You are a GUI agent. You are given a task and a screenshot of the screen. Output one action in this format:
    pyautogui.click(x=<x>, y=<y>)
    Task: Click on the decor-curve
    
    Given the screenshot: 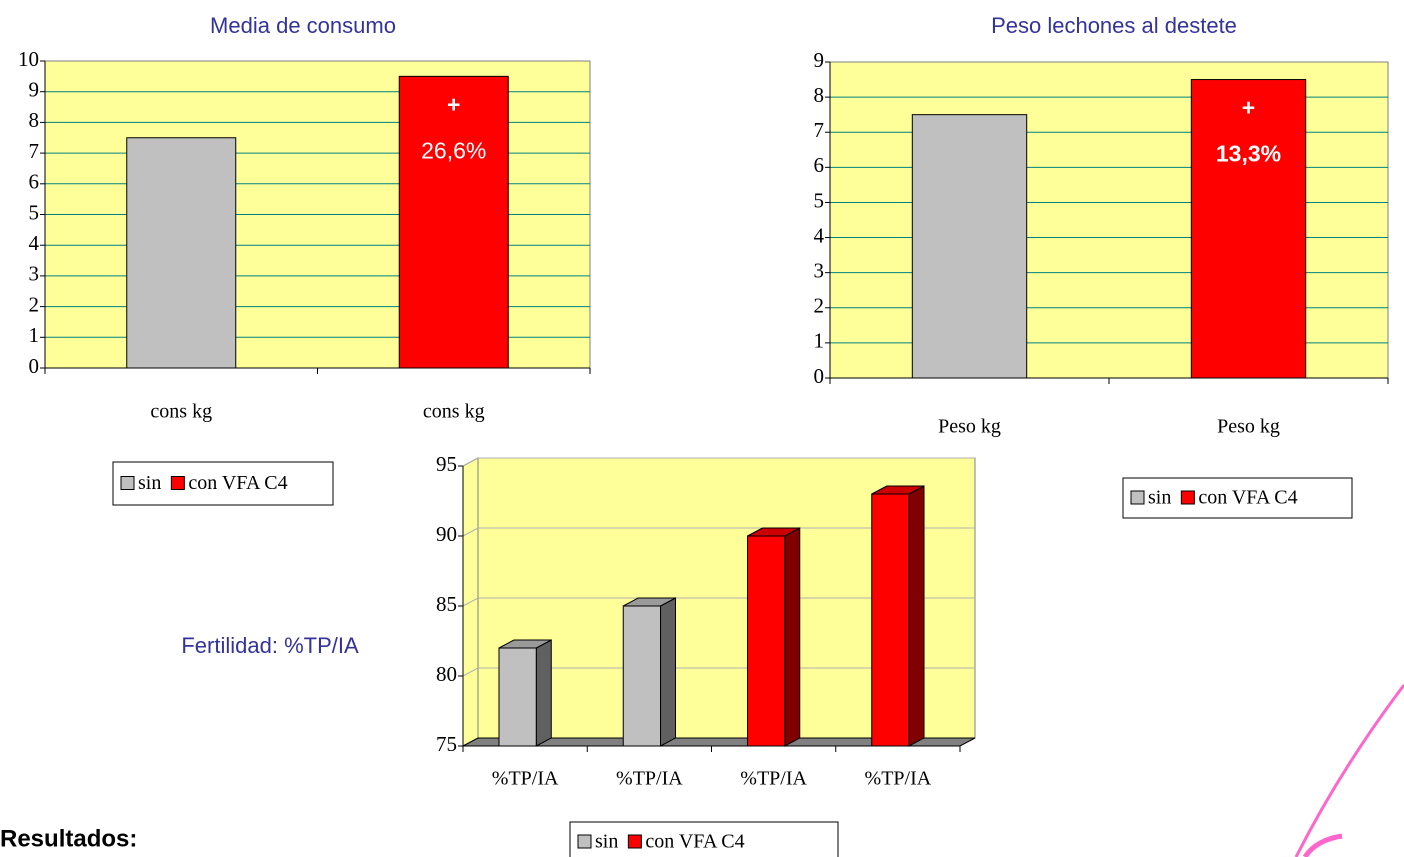 What is the action you would take?
    pyautogui.click(x=1322, y=845)
    